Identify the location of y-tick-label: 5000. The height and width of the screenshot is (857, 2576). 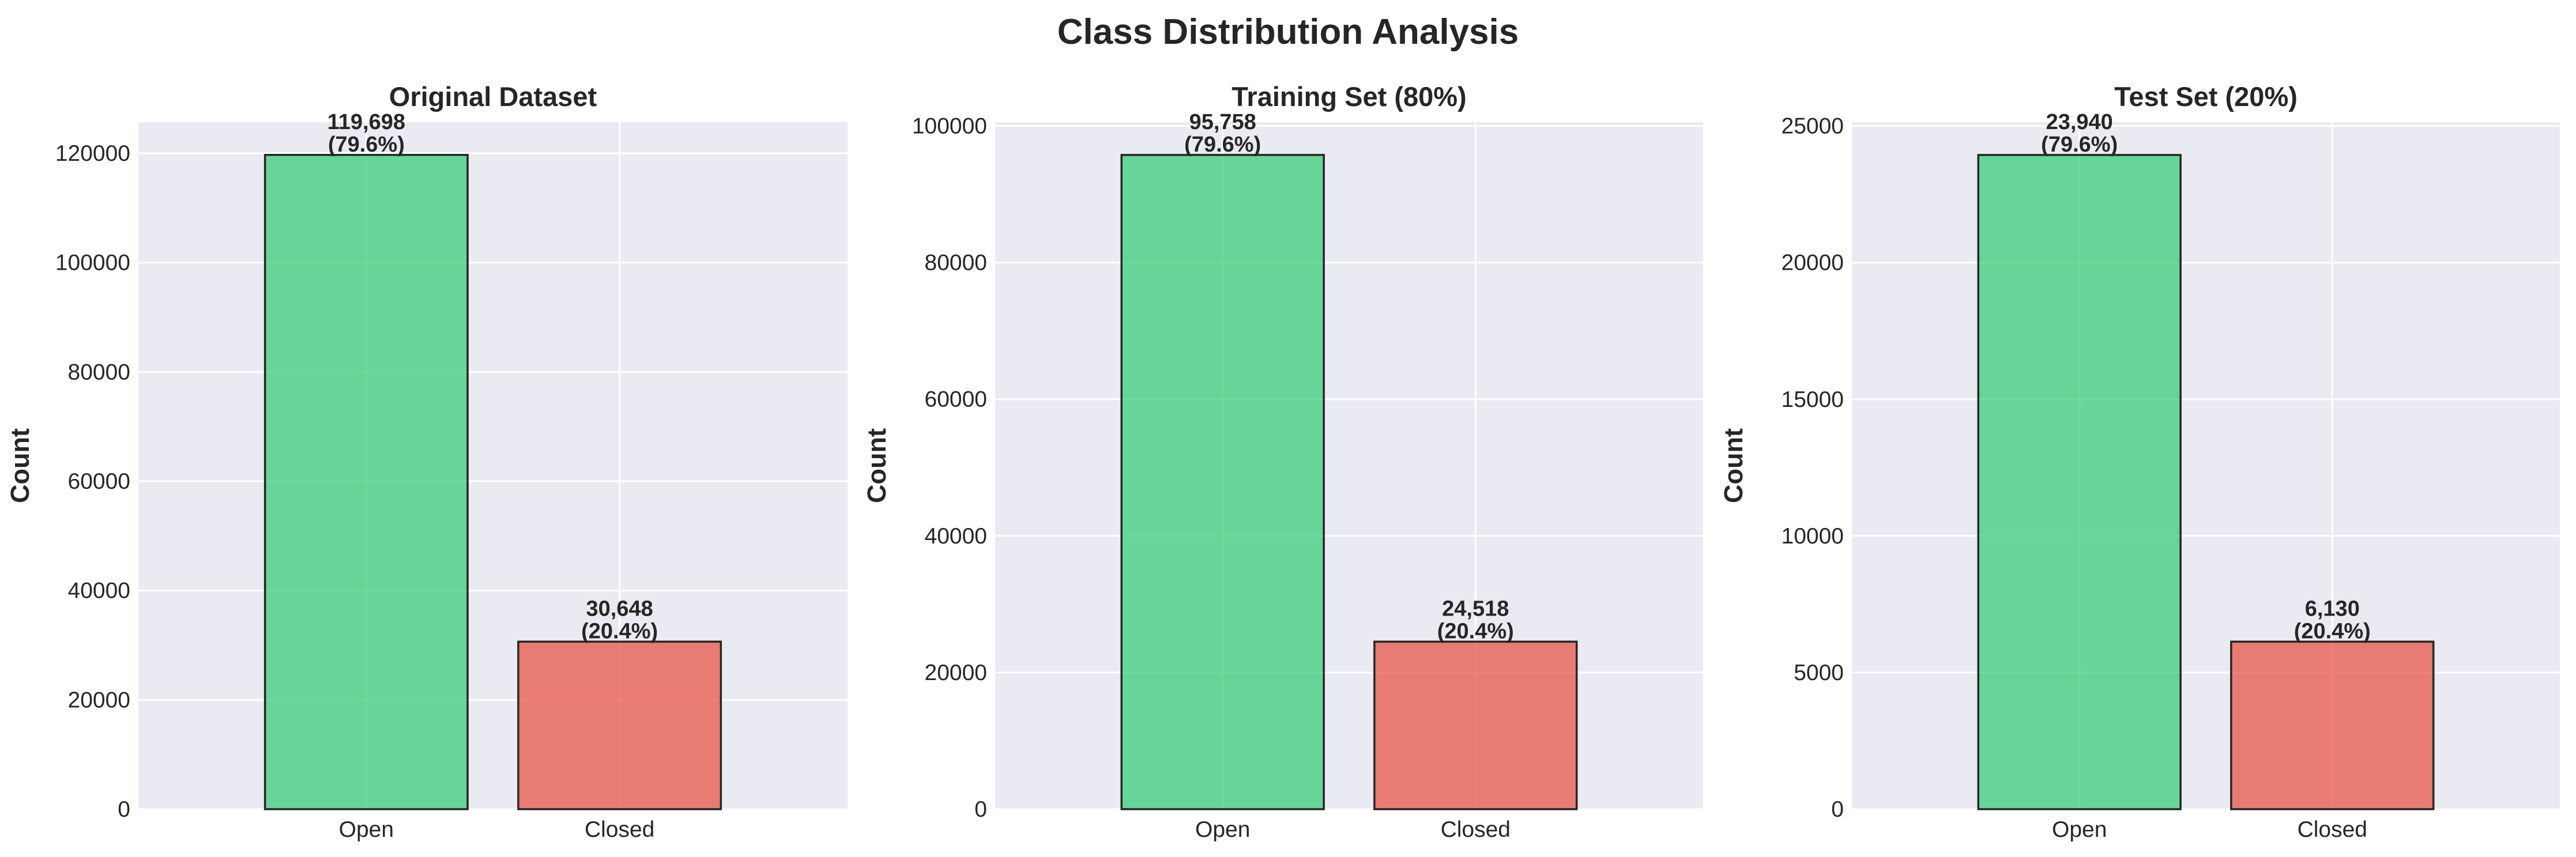
(1819, 672).